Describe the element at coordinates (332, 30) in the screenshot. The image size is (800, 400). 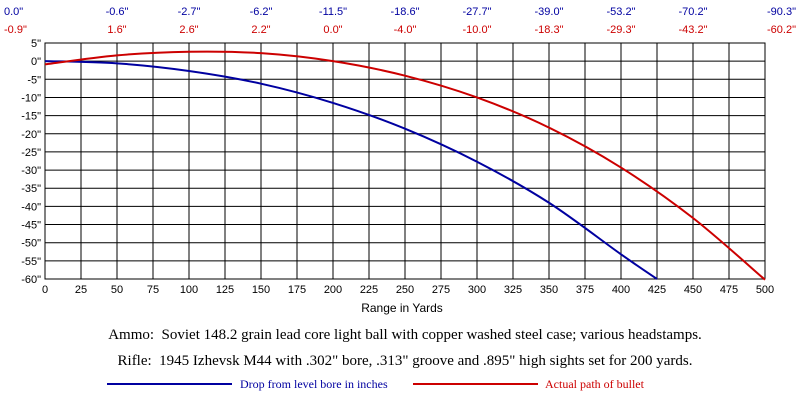
I see `path-annotation-label: 0.0"` at that location.